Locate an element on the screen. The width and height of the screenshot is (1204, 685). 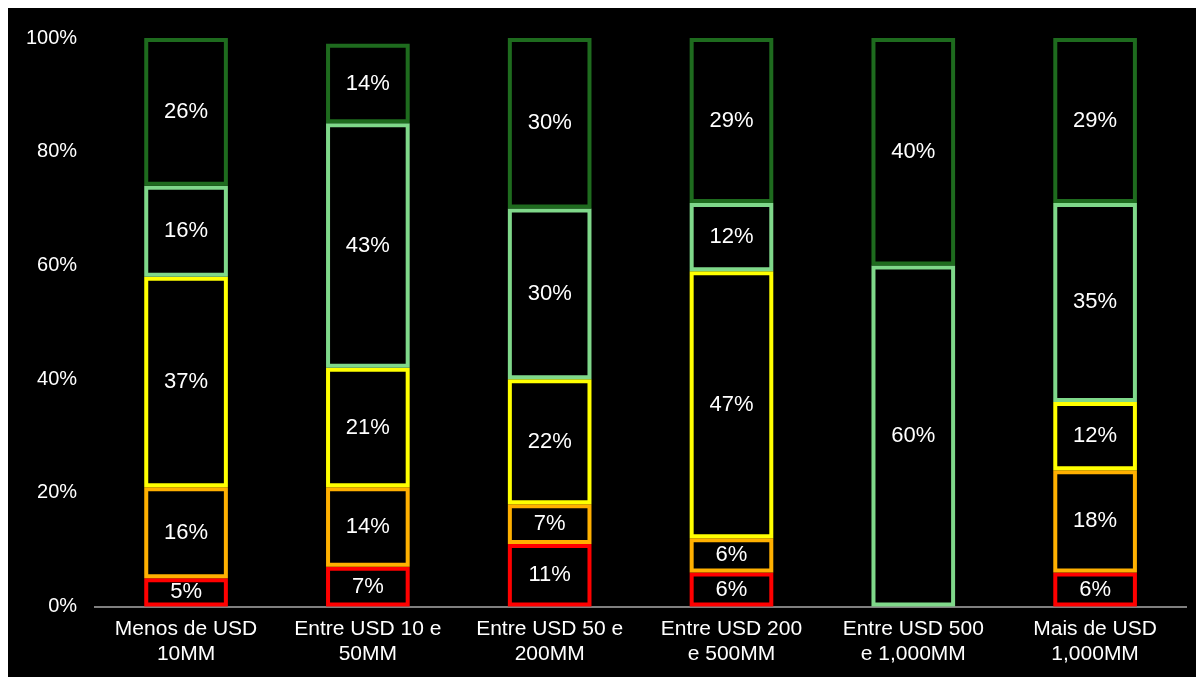
data-label: 43% is located at coordinates (367, 244).